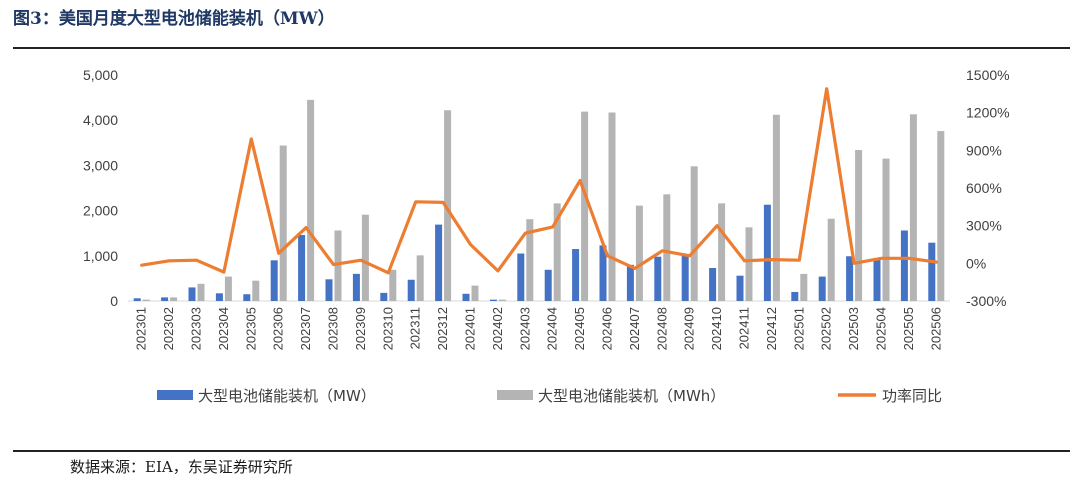 The height and width of the screenshot is (482, 1080). What do you see at coordinates (631, 396) in the screenshot?
I see `legend-label-mwh: 大型电池储能装机（MWh）` at bounding box center [631, 396].